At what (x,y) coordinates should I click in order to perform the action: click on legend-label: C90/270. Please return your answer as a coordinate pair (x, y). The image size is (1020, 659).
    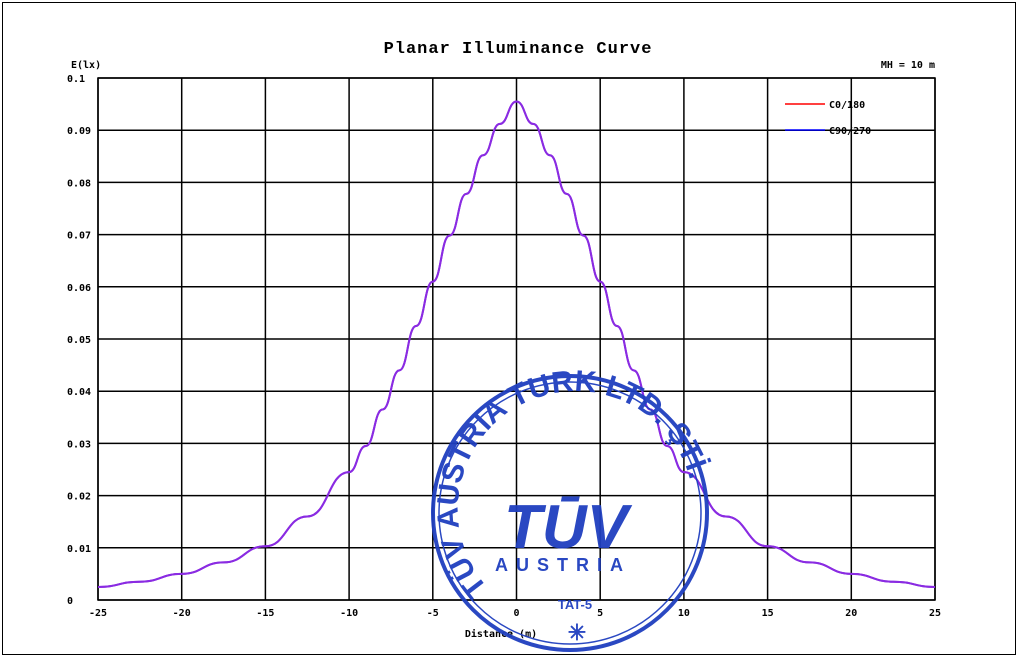
    Looking at the image, I should click on (850, 131).